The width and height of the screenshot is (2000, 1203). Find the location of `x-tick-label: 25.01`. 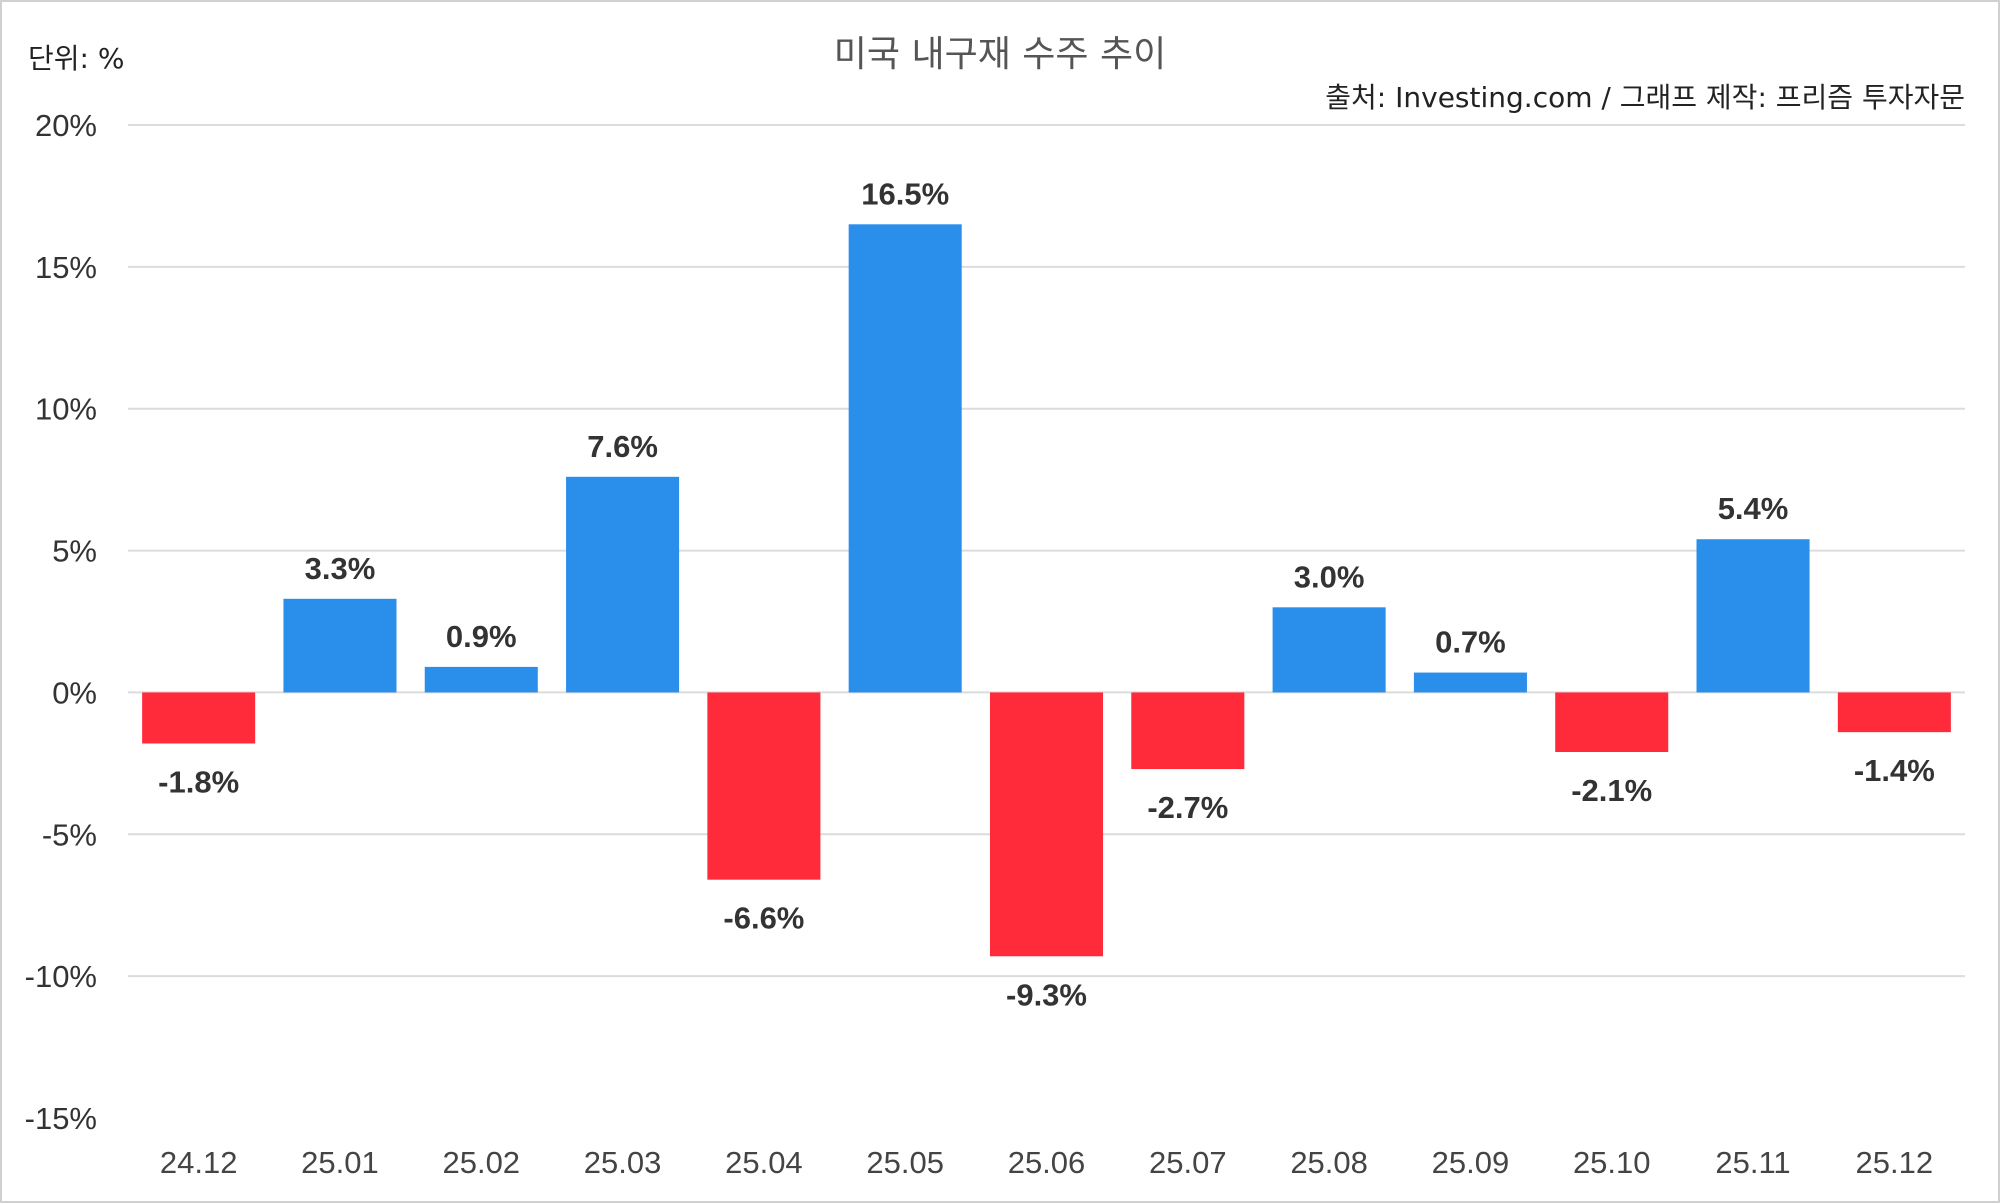

x-tick-label: 25.01 is located at coordinates (340, 1162).